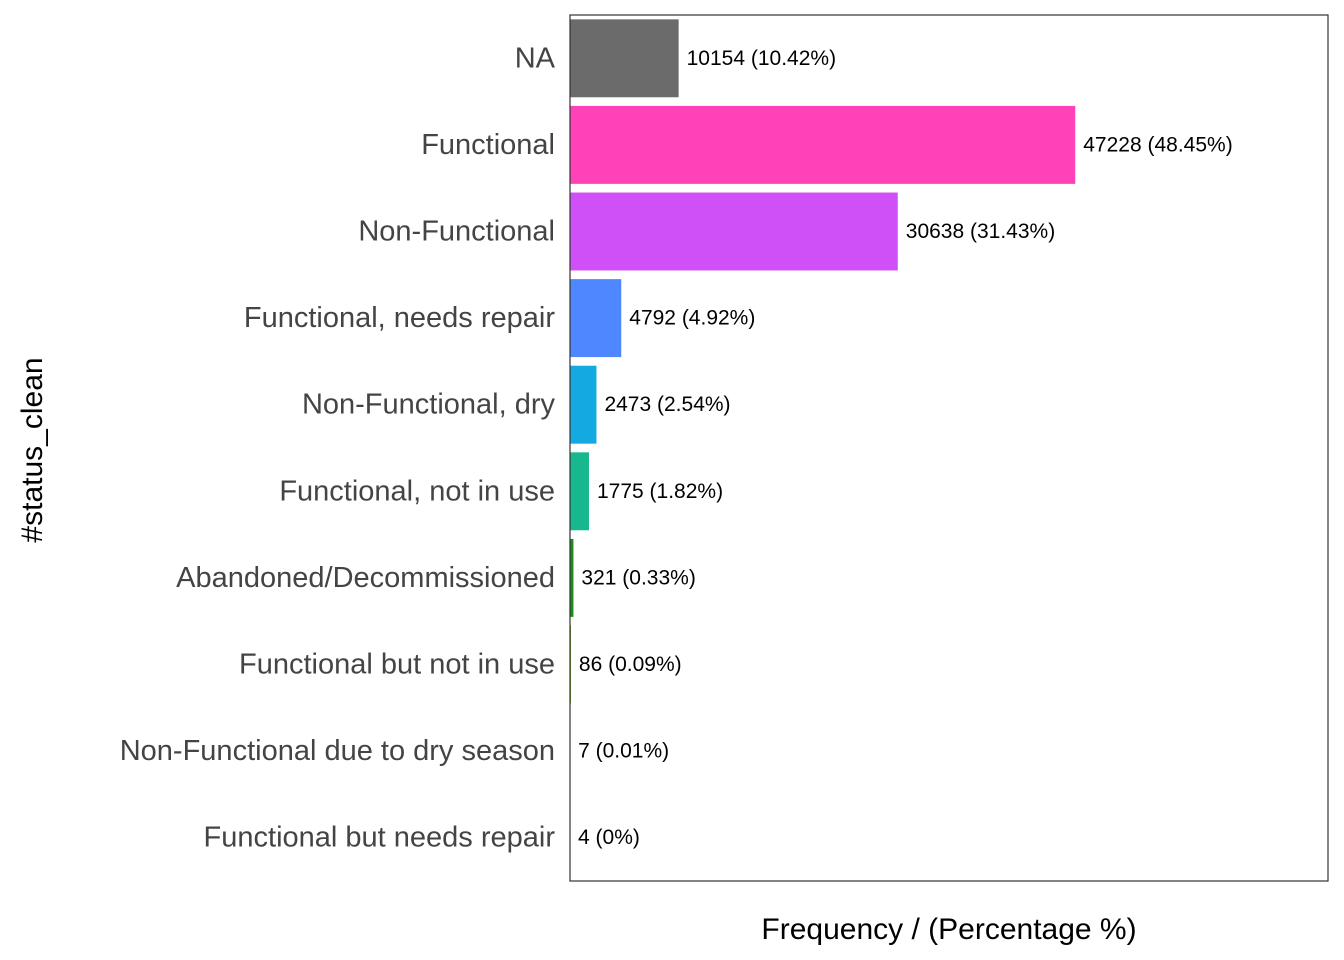 Image resolution: width=1344 pixels, height=960 pixels. I want to click on bar-value-label: 7 (0.01%), so click(623, 751).